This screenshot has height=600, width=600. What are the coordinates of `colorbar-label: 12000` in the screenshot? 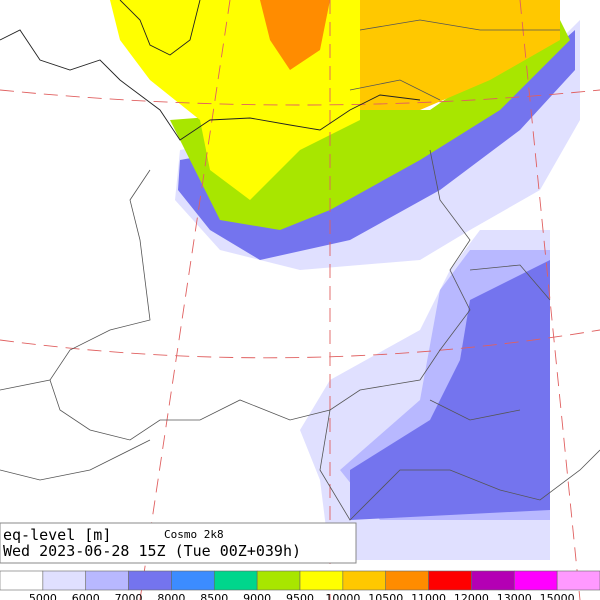 It's located at (471, 596).